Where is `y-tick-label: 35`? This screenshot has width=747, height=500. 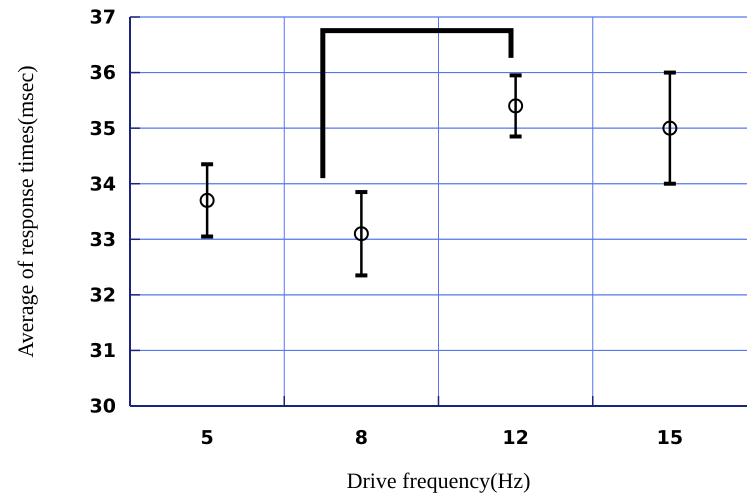 y-tick-label: 35 is located at coordinates (103, 129).